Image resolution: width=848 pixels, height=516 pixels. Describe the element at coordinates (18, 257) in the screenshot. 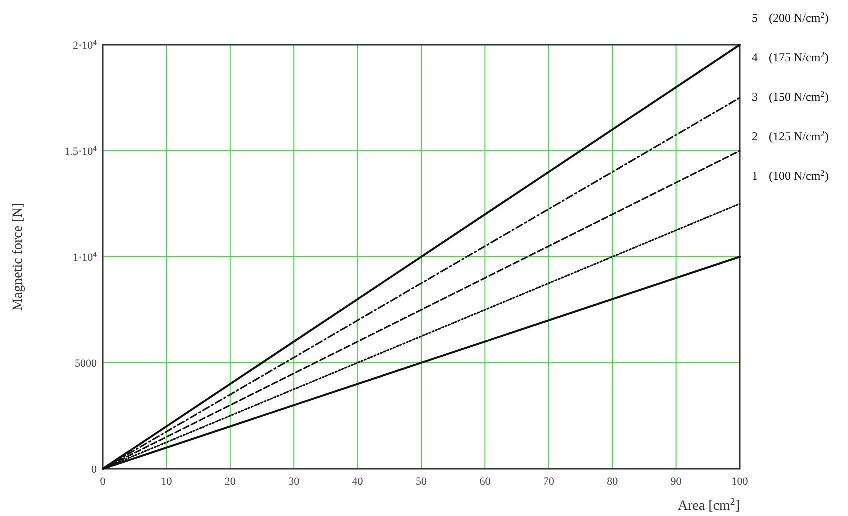

I see `y-axis-title: Magnetic force [N]` at that location.